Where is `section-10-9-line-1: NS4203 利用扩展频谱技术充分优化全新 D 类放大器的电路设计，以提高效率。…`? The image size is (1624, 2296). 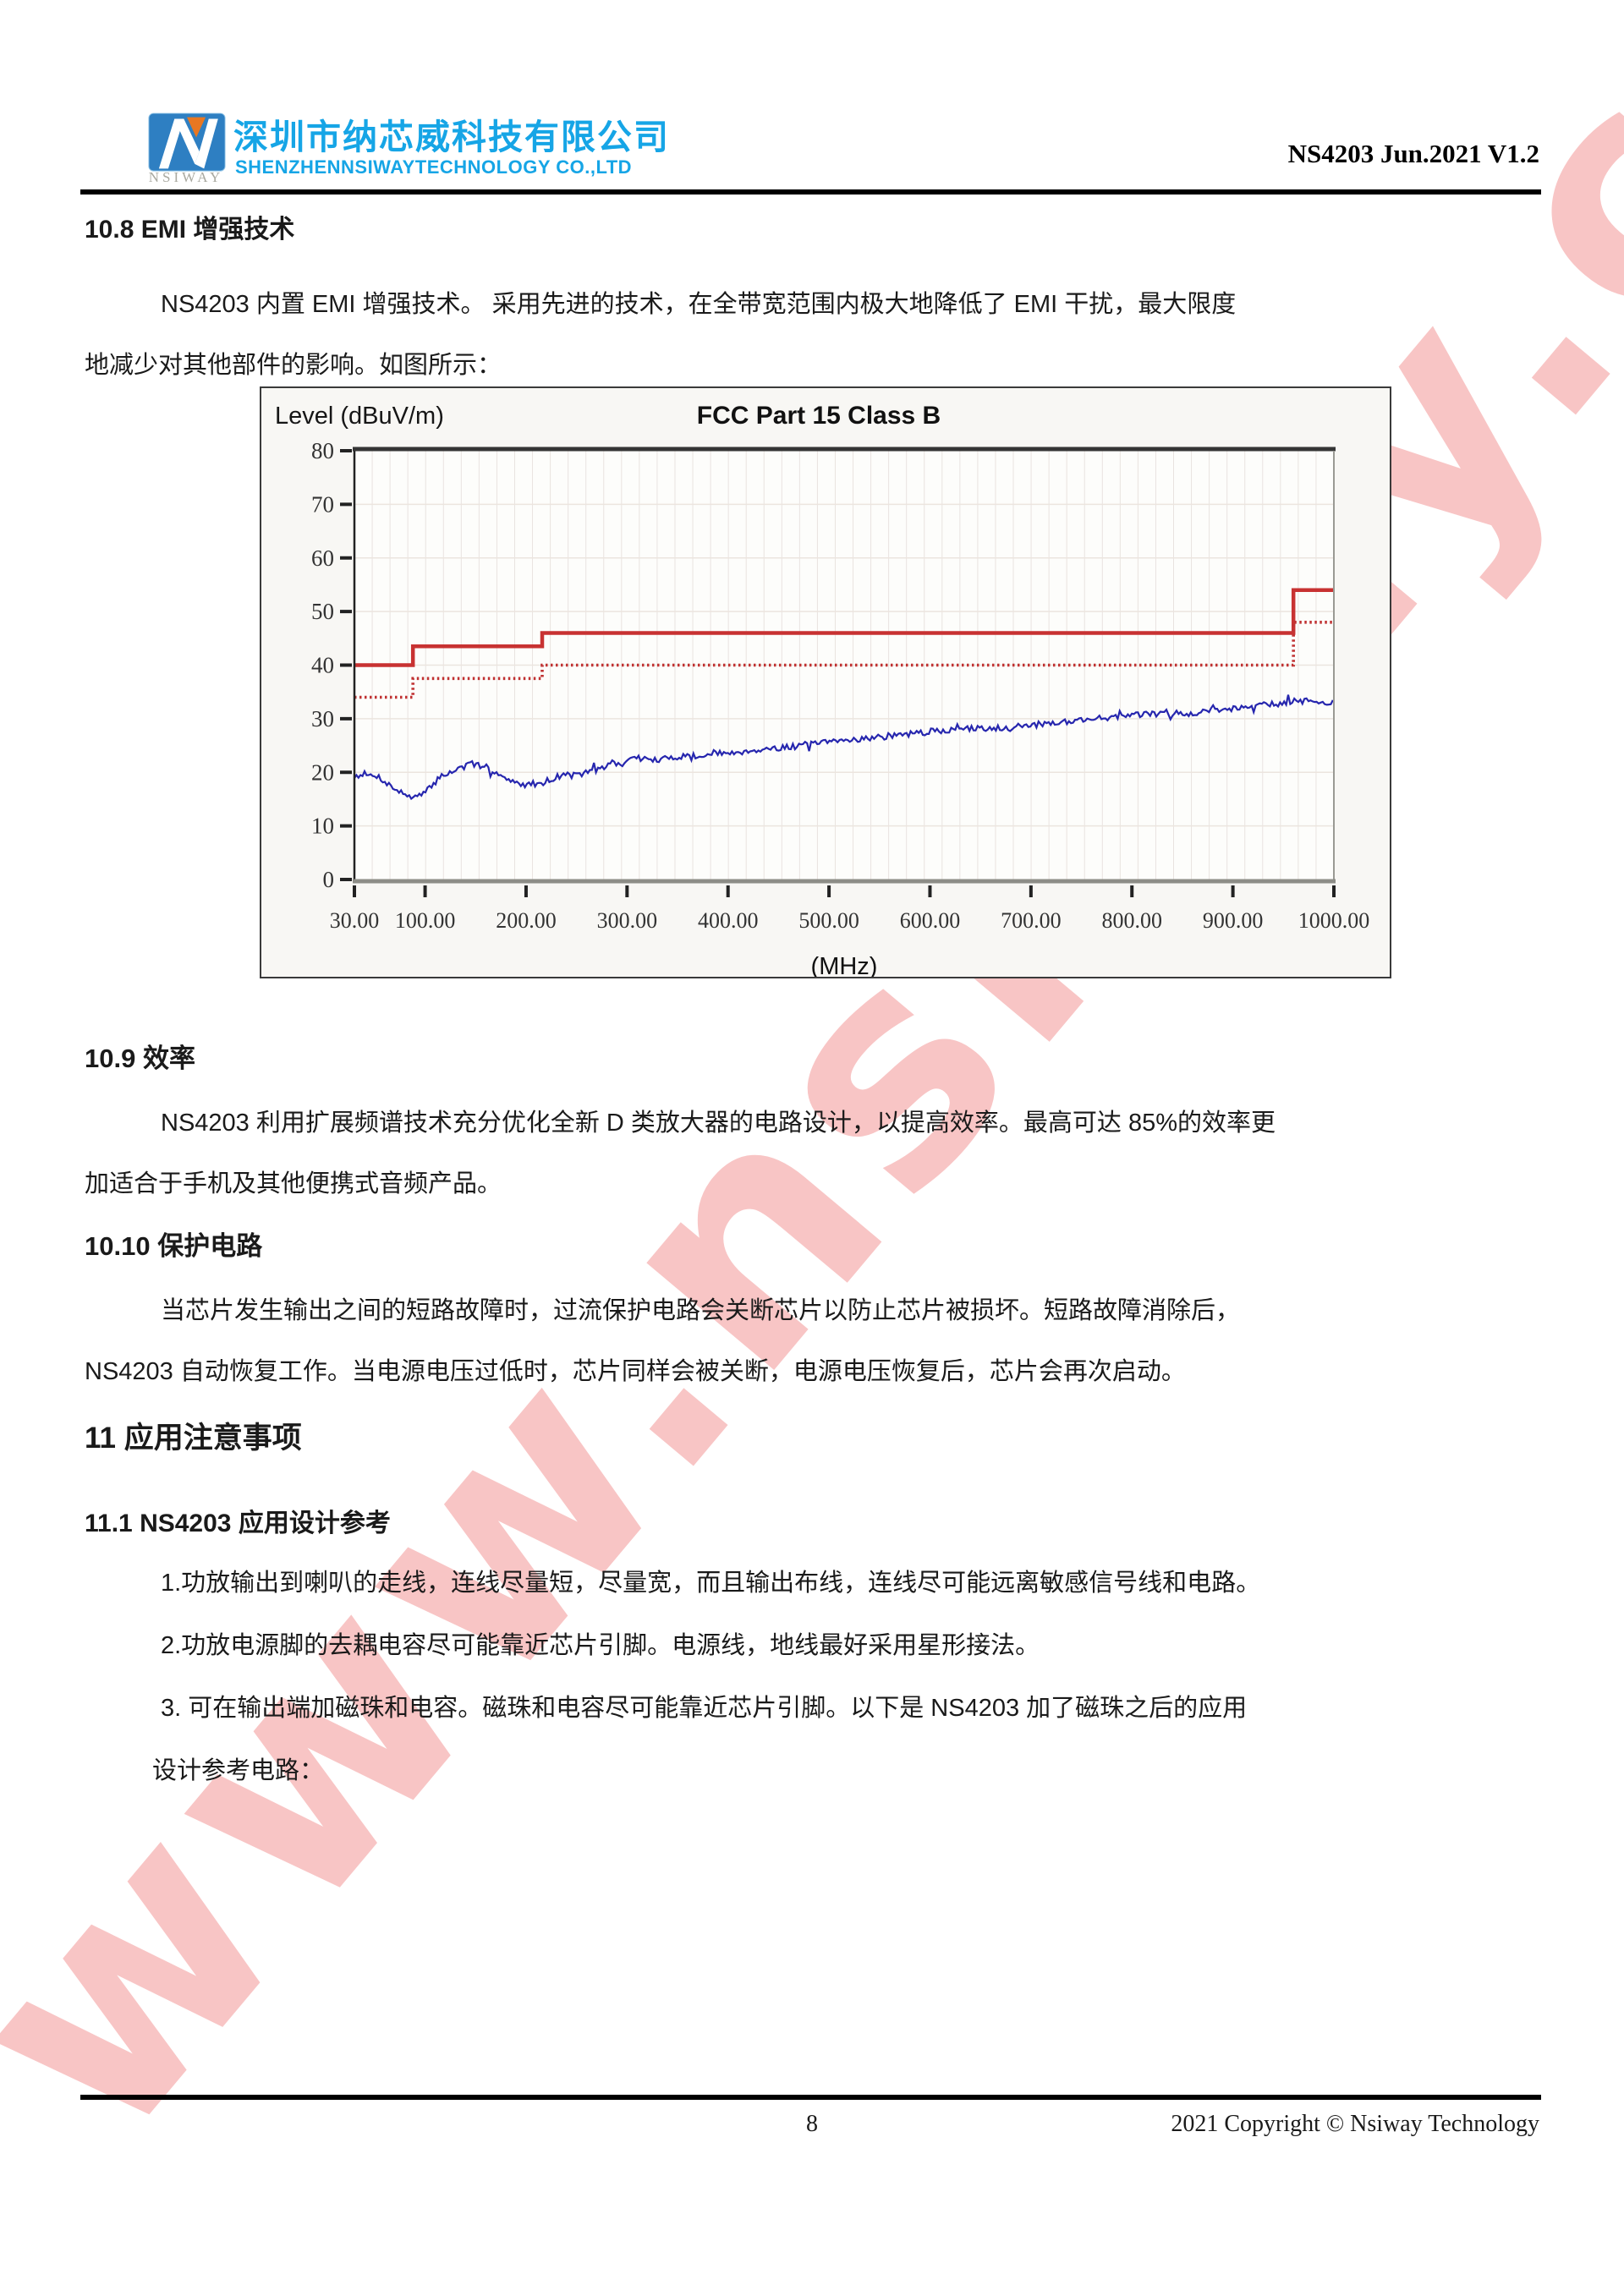 section-10-9-line-1: NS4203 利用扩展频谱技术充分优化全新 D 类放大器的电路设计，以提高效率。… is located at coordinates (719, 1124).